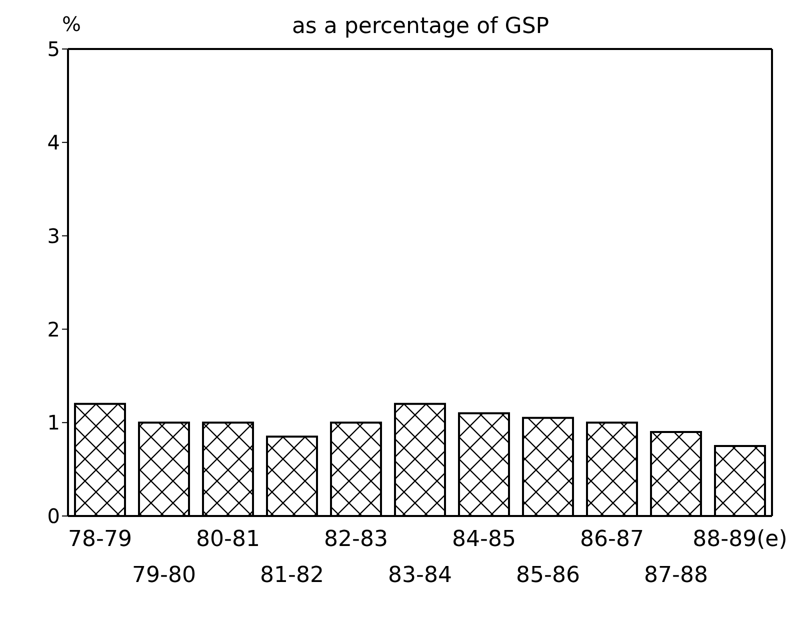 Image resolution: width=811 pixels, height=624 pixels. I want to click on x-tick-label: 87-88, so click(676, 575).